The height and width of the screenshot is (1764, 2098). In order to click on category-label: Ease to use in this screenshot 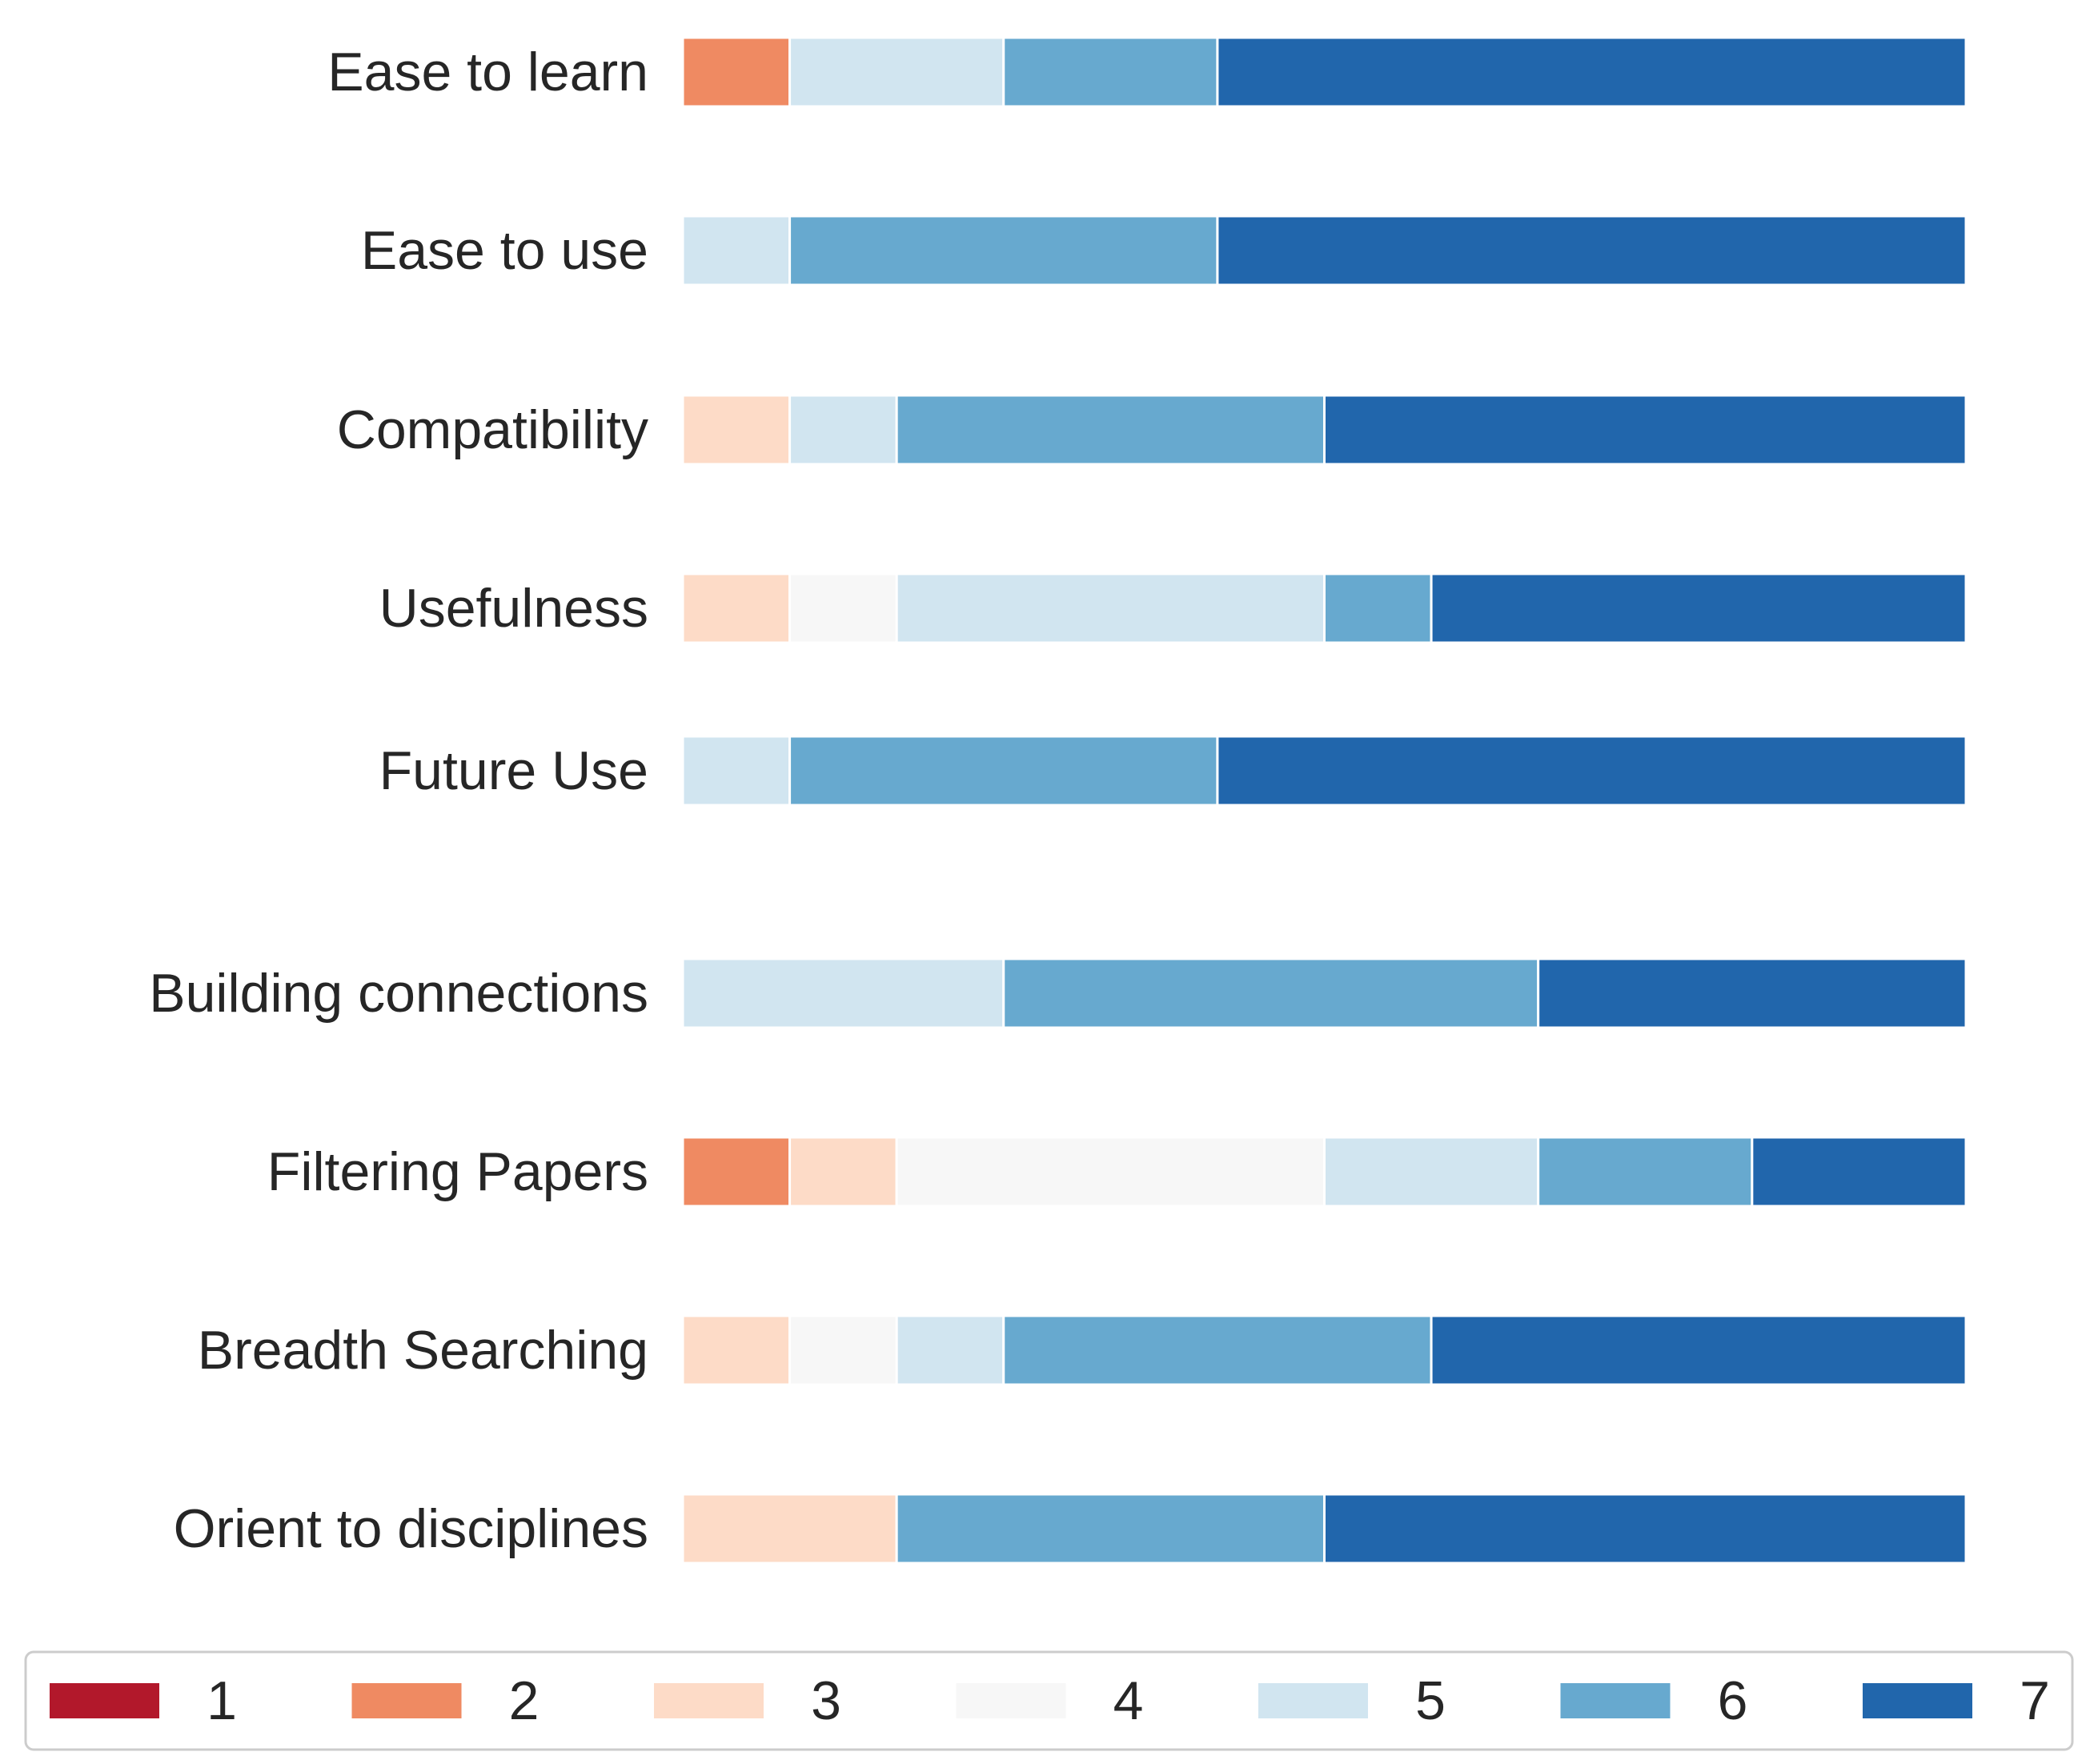, I will do `click(504, 250)`.